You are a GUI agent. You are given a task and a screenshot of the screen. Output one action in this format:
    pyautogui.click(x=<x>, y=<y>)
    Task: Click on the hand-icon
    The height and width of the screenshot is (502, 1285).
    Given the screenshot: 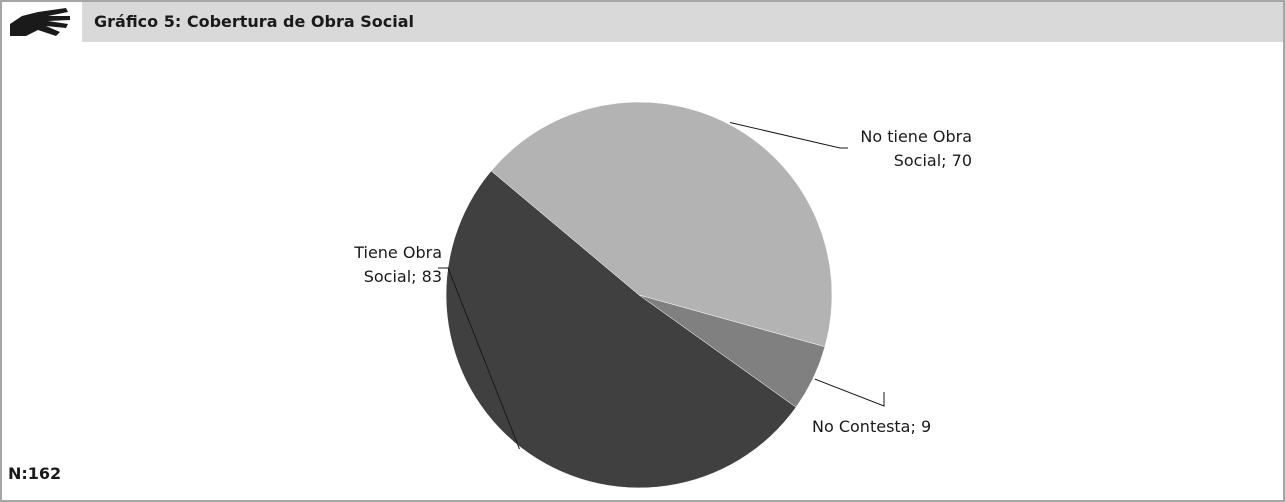 What is the action you would take?
    pyautogui.click(x=40, y=22)
    